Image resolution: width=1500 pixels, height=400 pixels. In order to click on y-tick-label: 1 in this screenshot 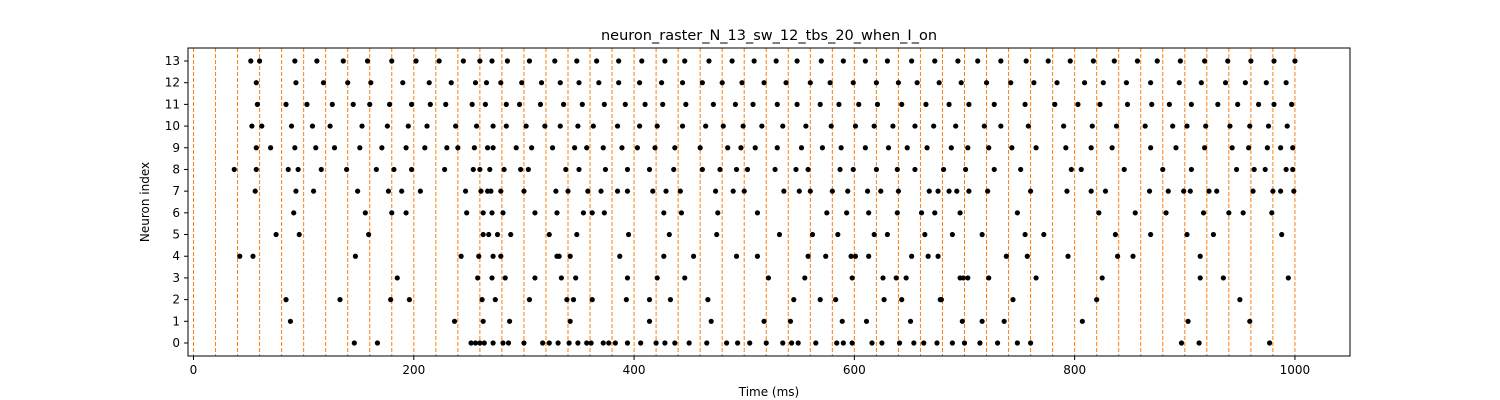, I will do `click(176, 321)`.